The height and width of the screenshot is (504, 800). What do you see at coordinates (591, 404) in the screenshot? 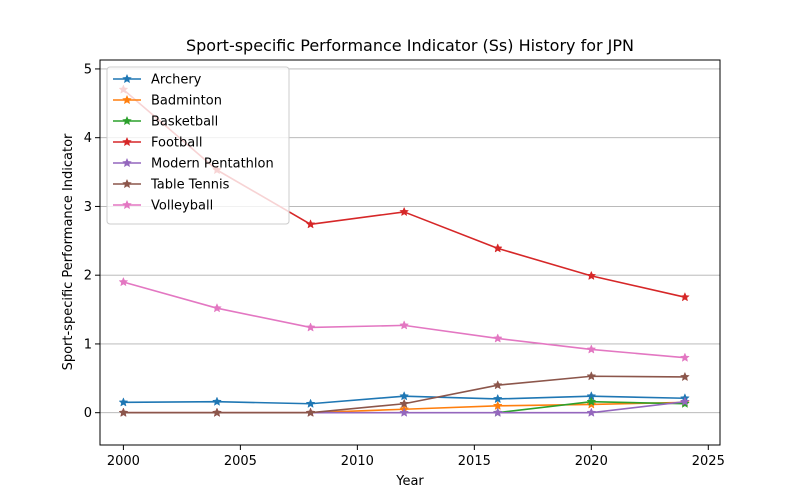
I see `data-point-badminton` at bounding box center [591, 404].